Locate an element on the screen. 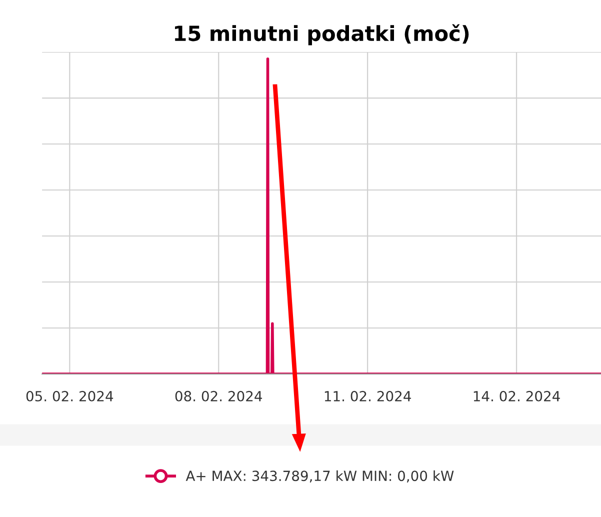 Image resolution: width=601 pixels, height=517 pixels. legend-label: A+ MAX: 343.789,17 kW MIN: 0,00 kW is located at coordinates (320, 476).